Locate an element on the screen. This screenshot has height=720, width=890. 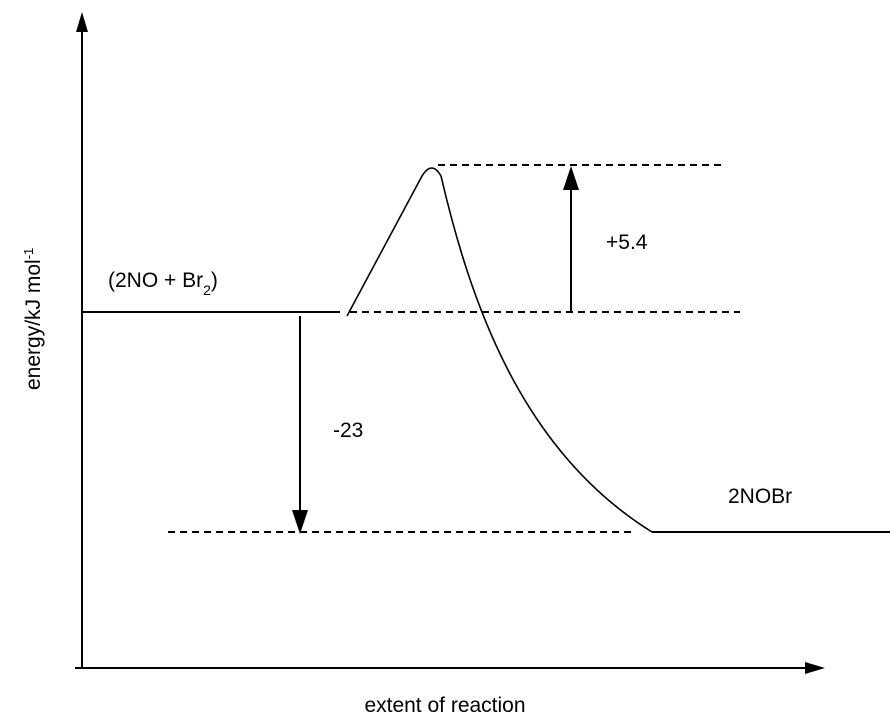
y-axis-label-main: energy/kJ mol is located at coordinates (33, 324).